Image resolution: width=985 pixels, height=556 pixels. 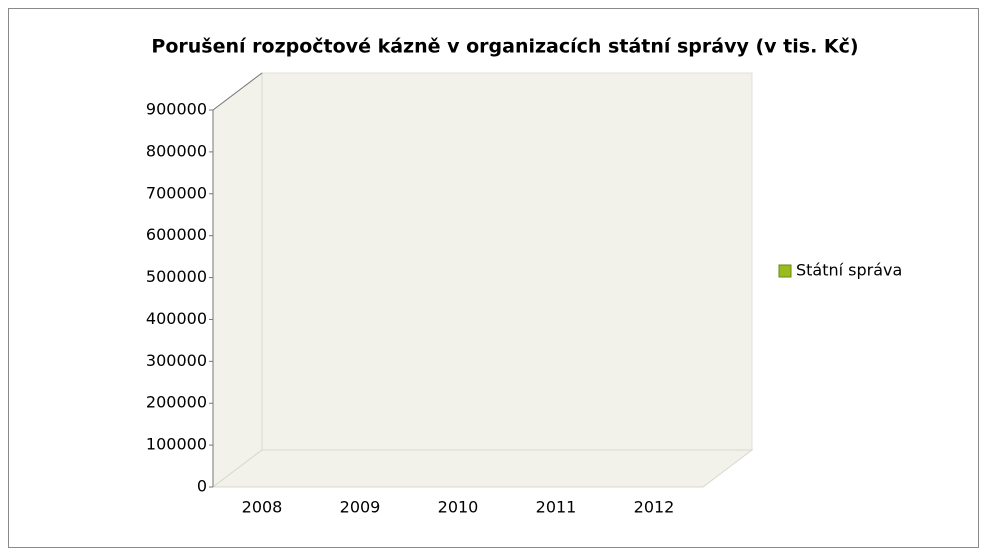 I want to click on axis-edge, so click(x=237, y=91).